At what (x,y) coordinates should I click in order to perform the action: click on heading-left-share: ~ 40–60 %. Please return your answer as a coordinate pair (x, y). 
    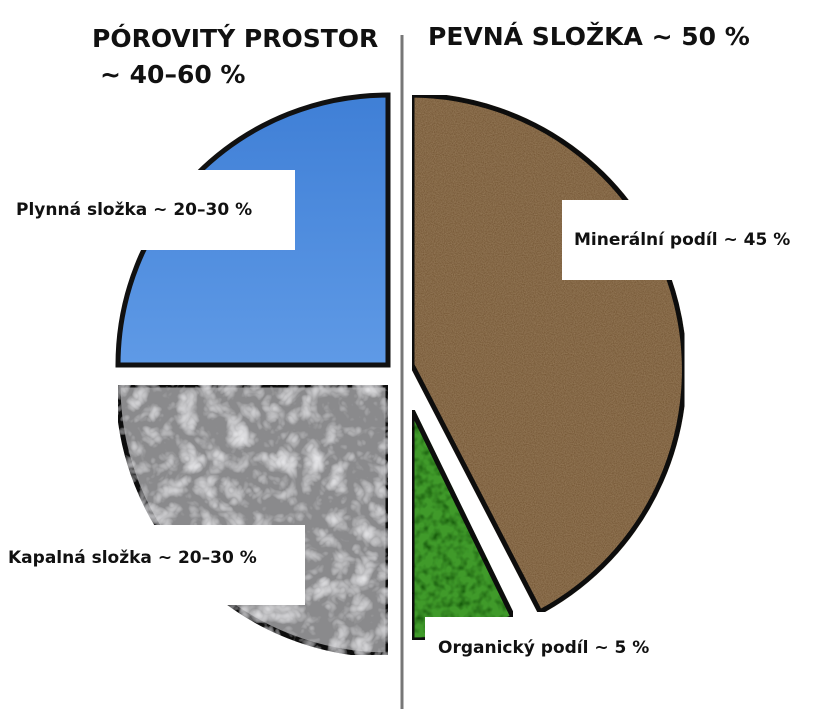
    Looking at the image, I should click on (172, 74).